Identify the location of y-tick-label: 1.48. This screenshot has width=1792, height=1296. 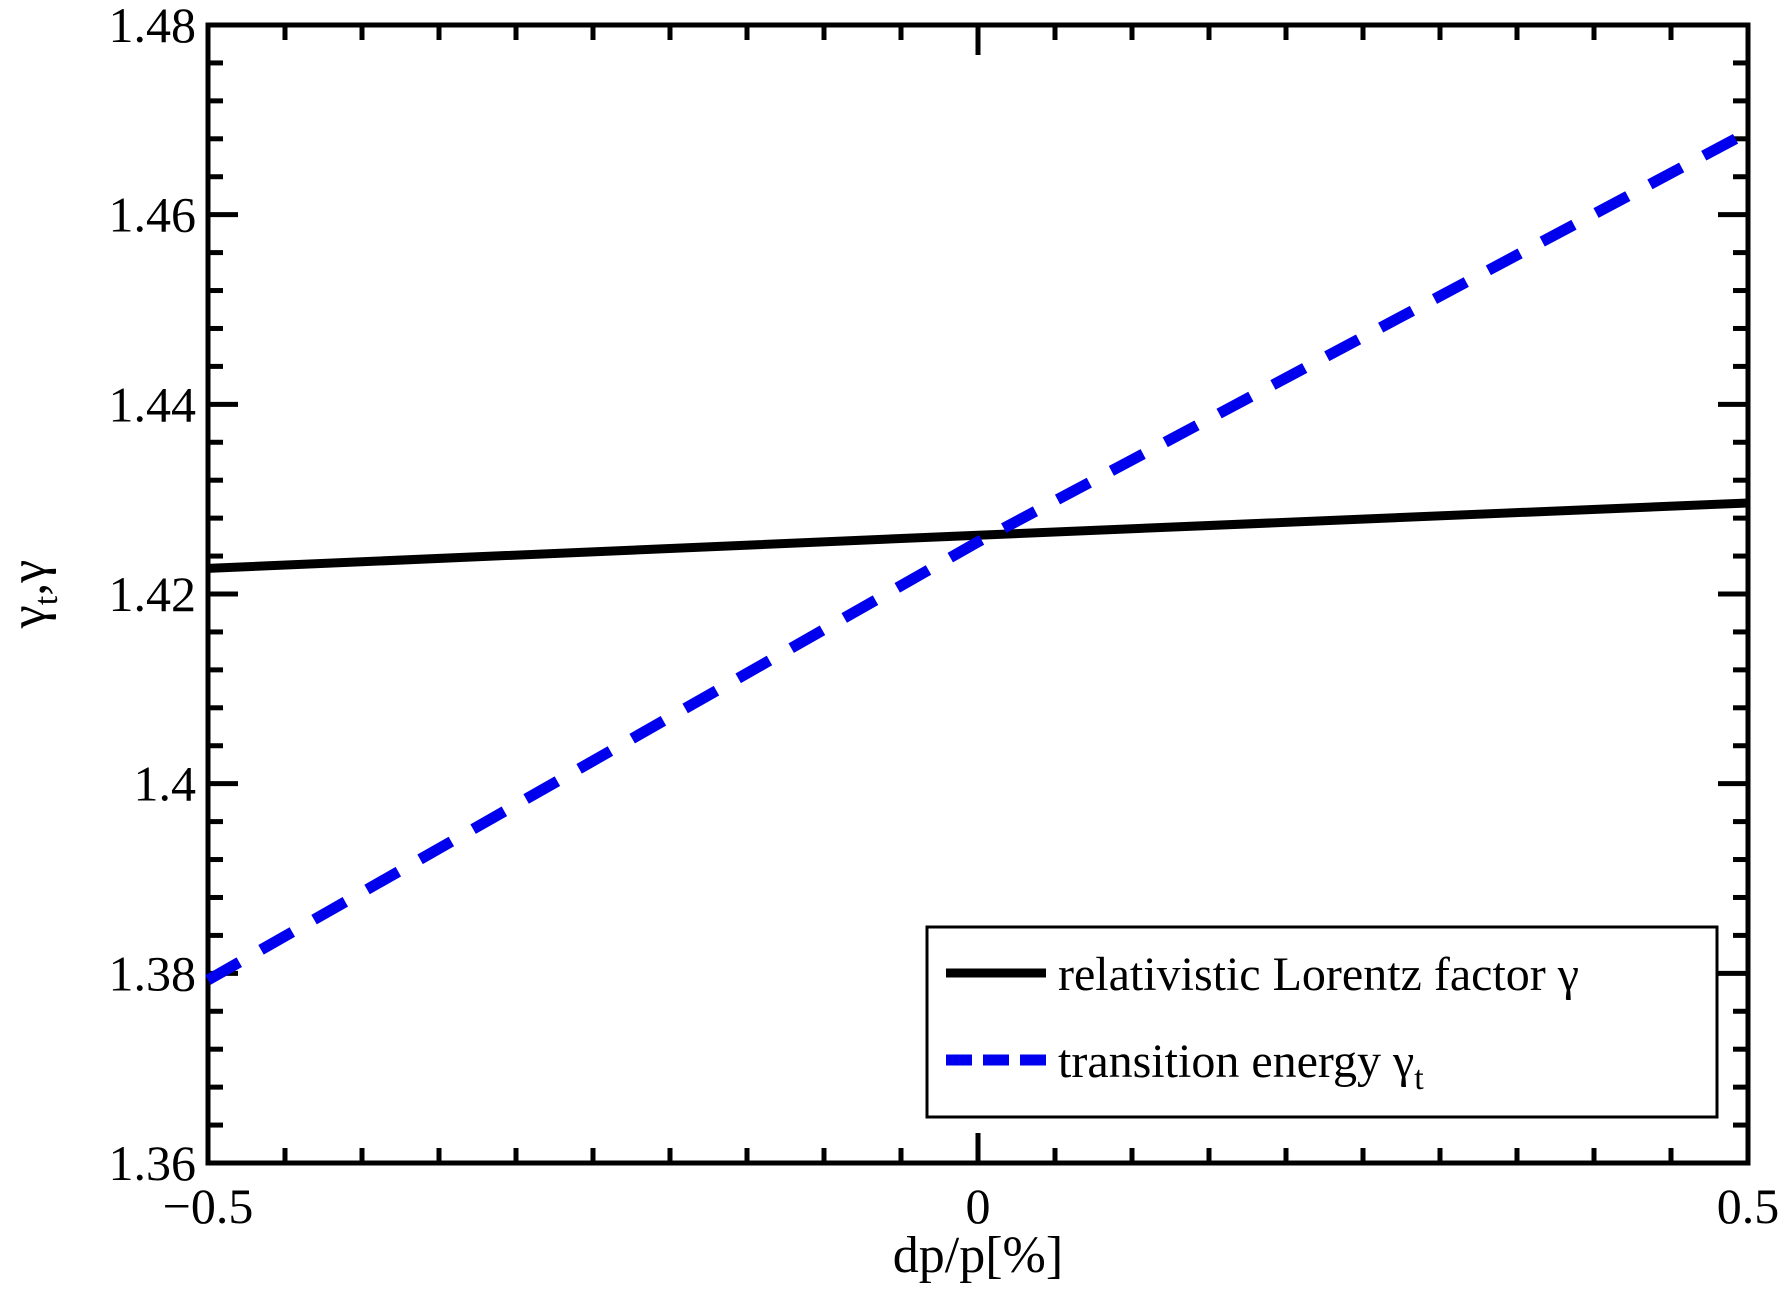
(153, 26).